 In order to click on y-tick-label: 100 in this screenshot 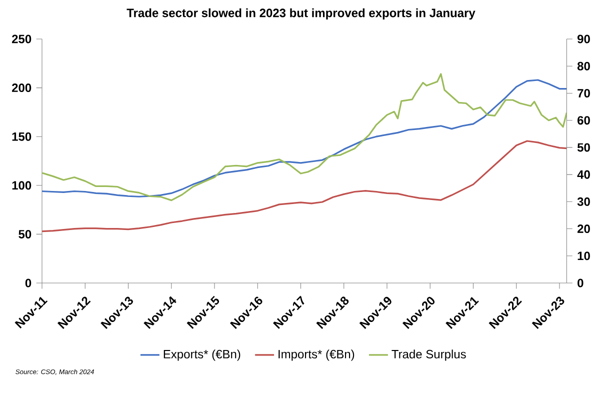, I will do `click(22, 185)`.